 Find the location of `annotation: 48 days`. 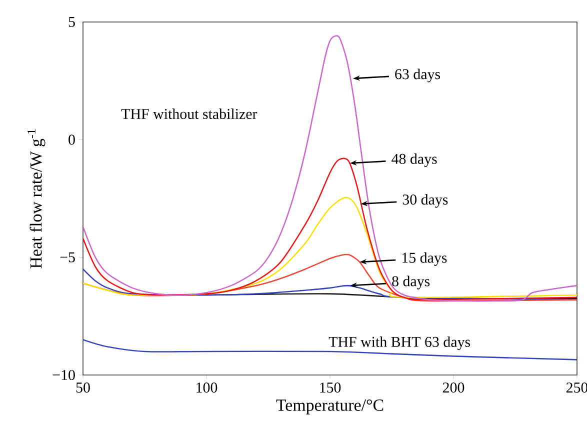

annotation: 48 days is located at coordinates (414, 160).